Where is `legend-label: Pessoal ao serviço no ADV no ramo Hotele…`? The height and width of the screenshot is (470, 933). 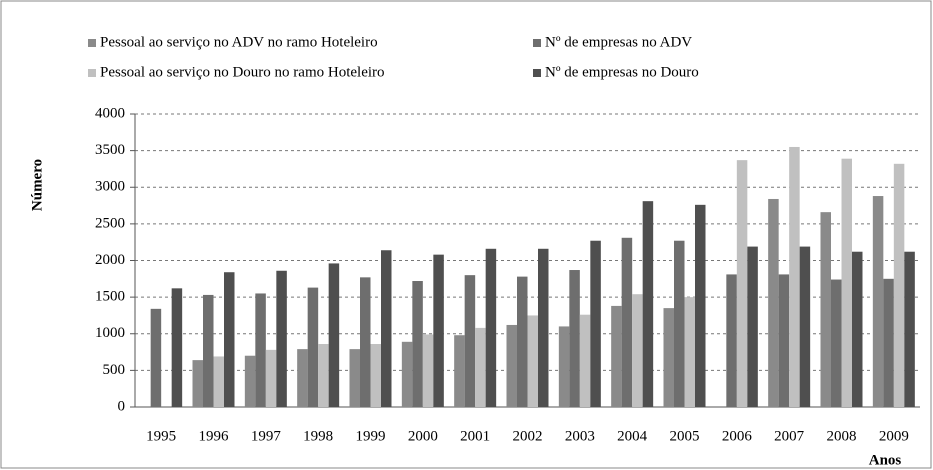
legend-label: Pessoal ao serviço no ADV no ramo Hotele… is located at coordinates (239, 42).